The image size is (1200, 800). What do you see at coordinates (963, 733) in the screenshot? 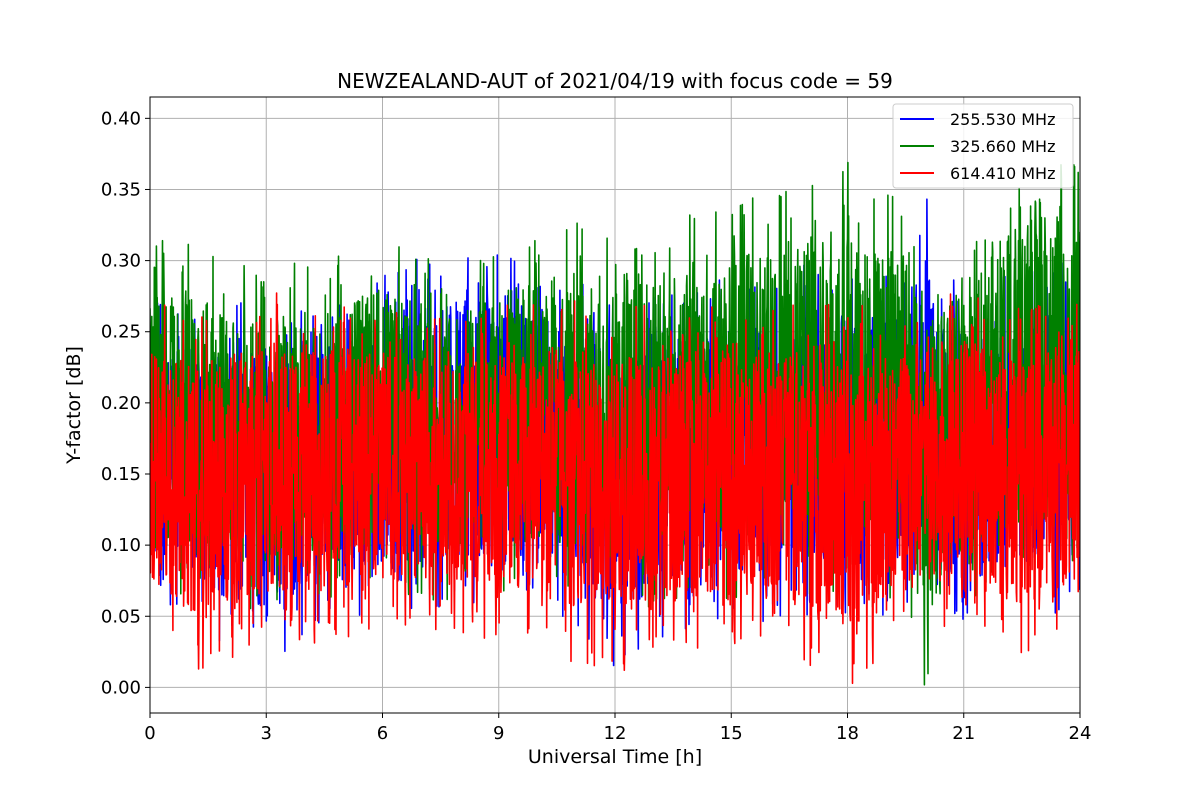
I see `x-tick-label: 21` at bounding box center [963, 733].